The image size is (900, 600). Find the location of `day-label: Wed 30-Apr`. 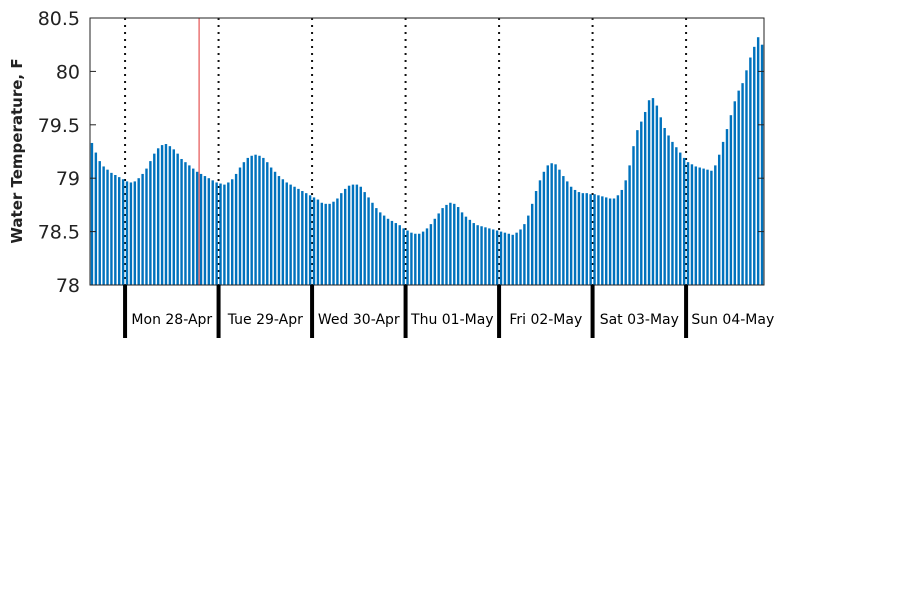

day-label: Wed 30-Apr is located at coordinates (359, 320).